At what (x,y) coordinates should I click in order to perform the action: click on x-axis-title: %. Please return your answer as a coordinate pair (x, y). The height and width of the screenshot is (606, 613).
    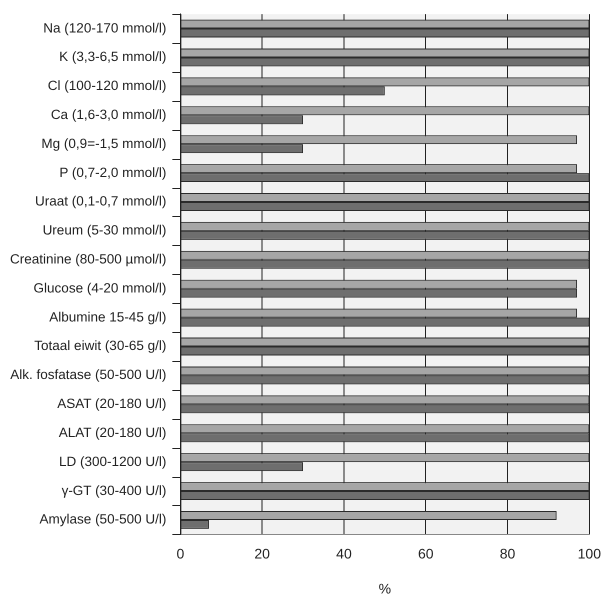
    Looking at the image, I should click on (385, 588).